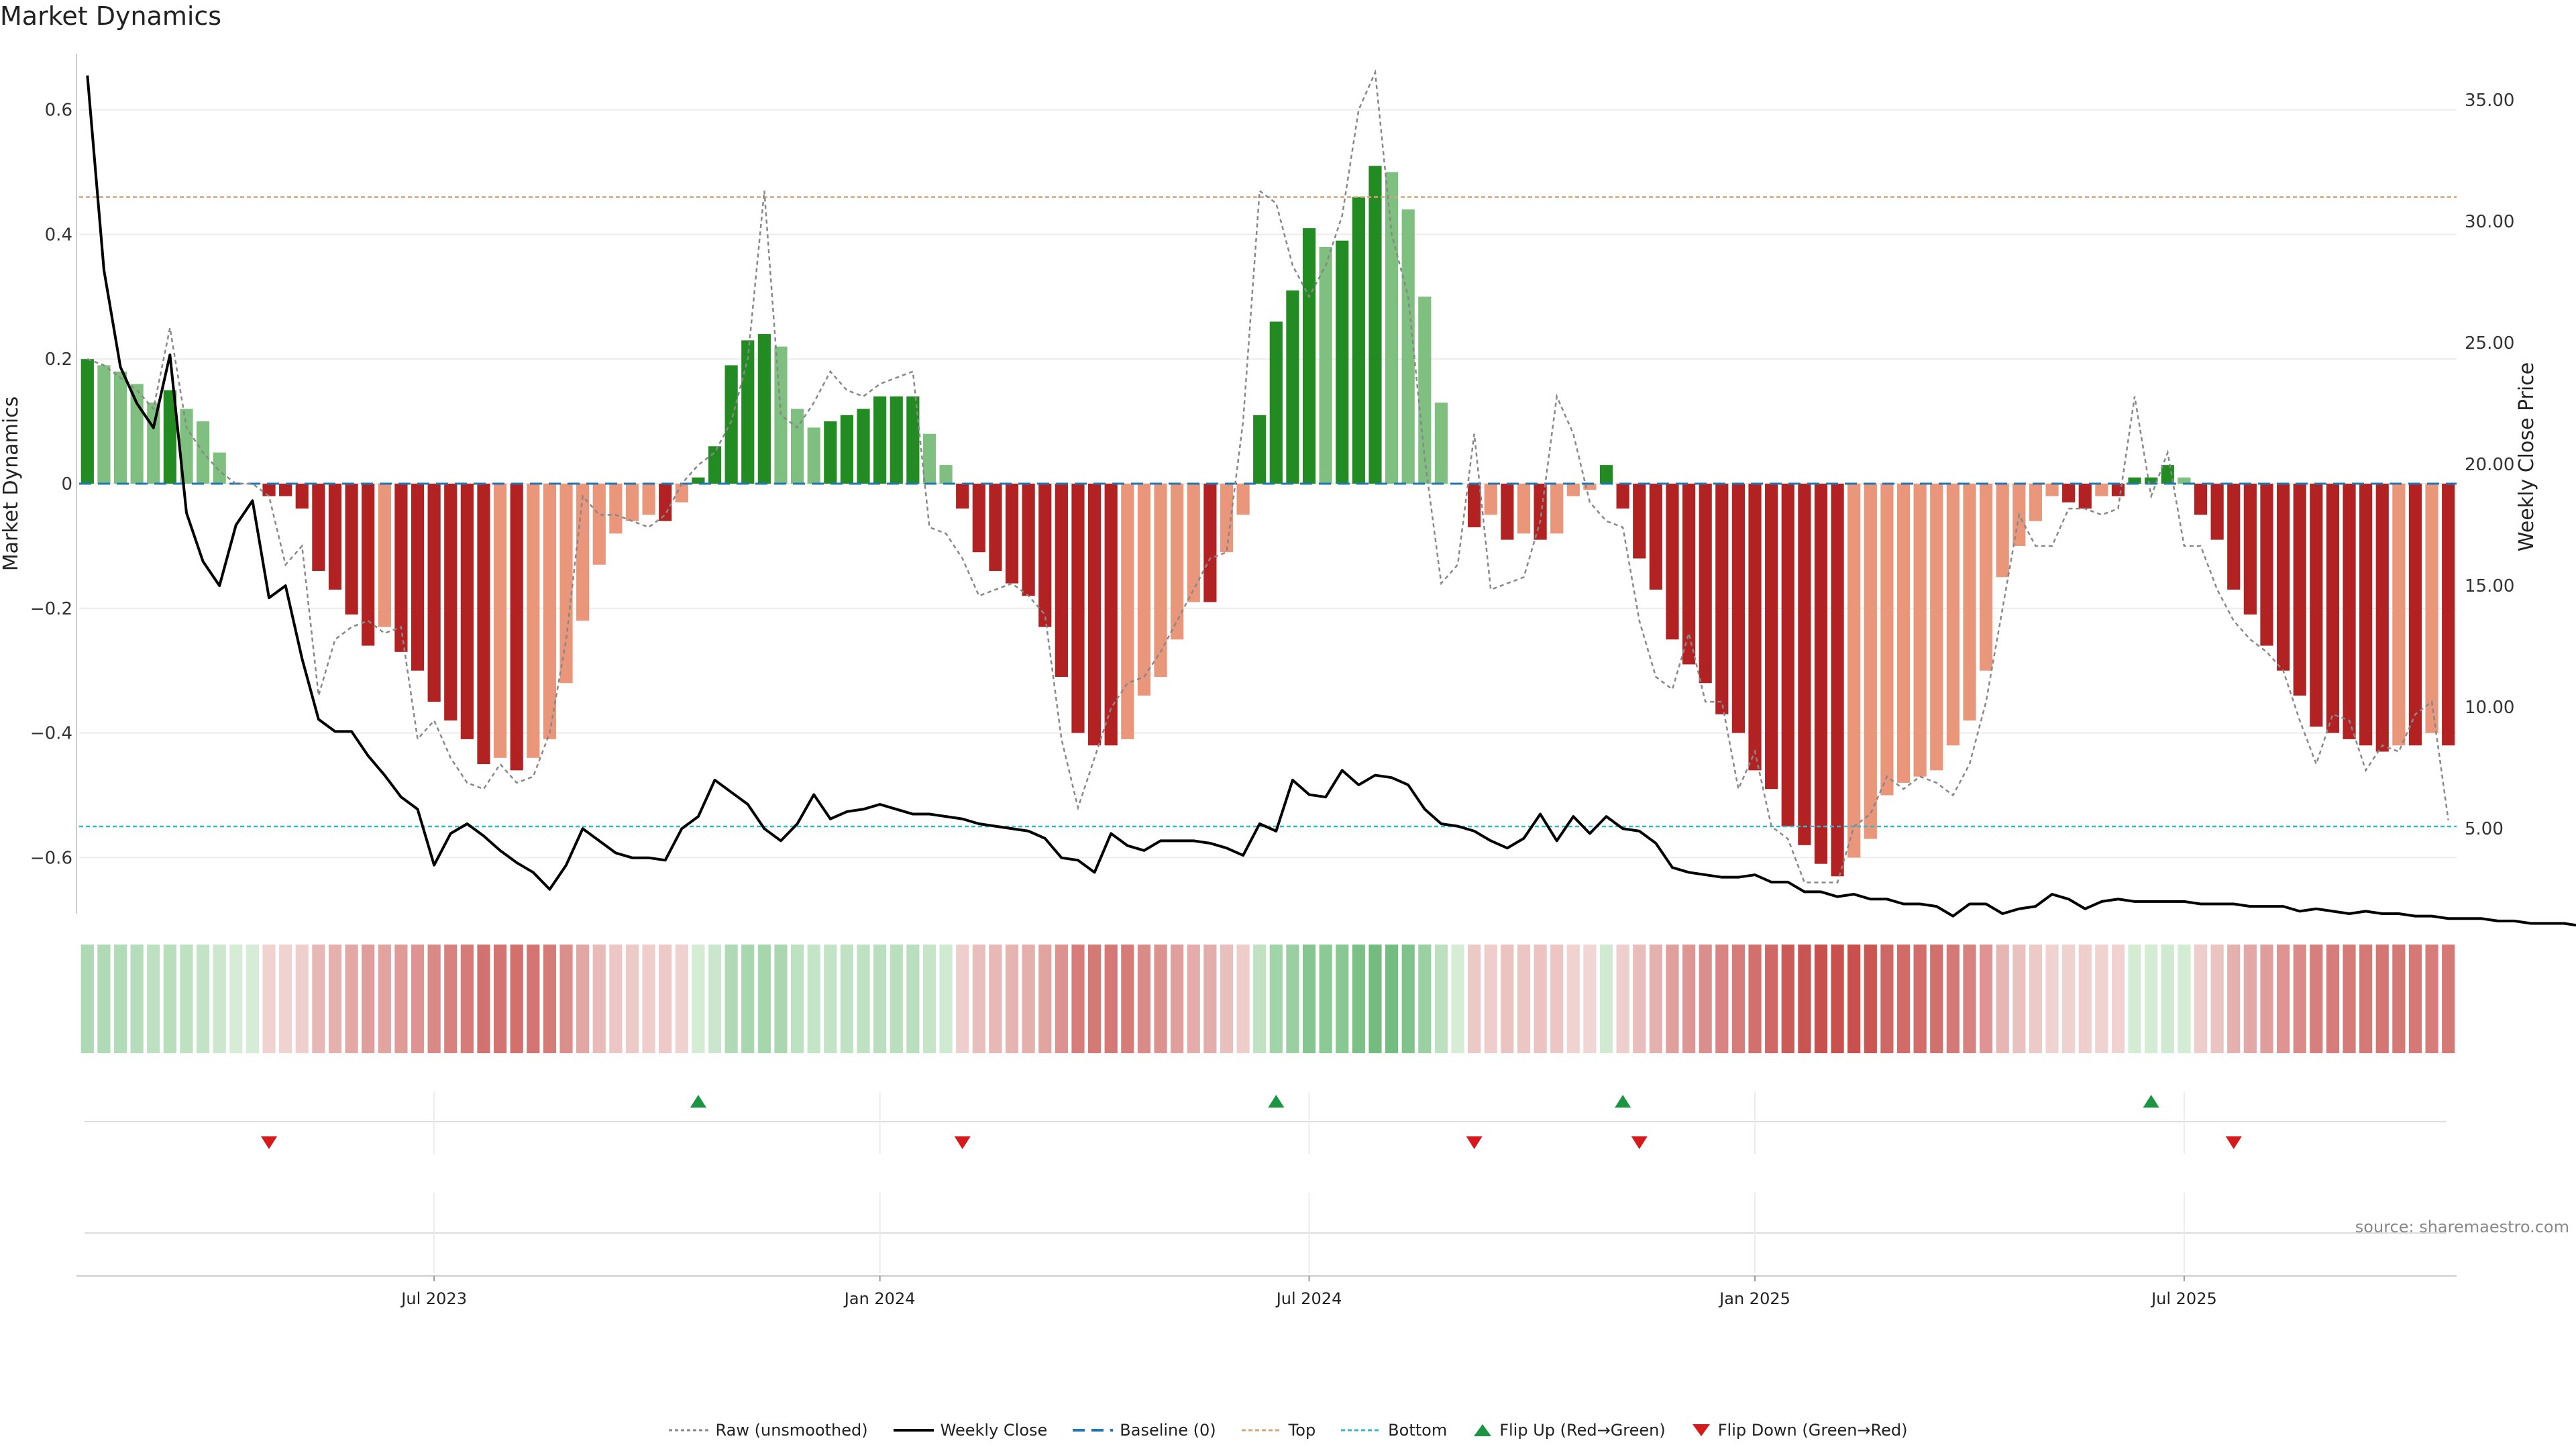 Image resolution: width=2576 pixels, height=1449 pixels. Describe the element at coordinates (698, 1101) in the screenshot. I see `flip-up-marker` at that location.